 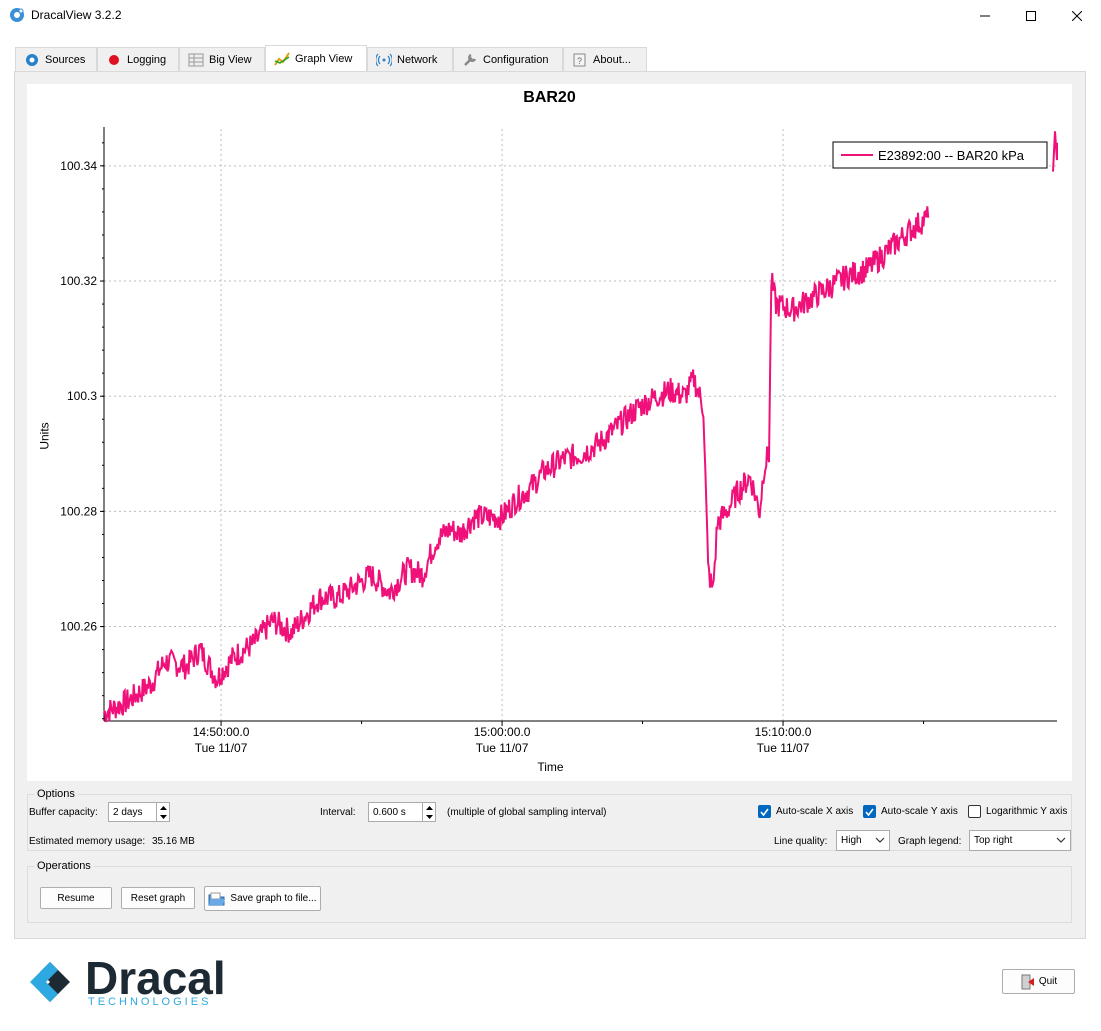 I want to click on tab-network: Network, so click(x=410, y=59).